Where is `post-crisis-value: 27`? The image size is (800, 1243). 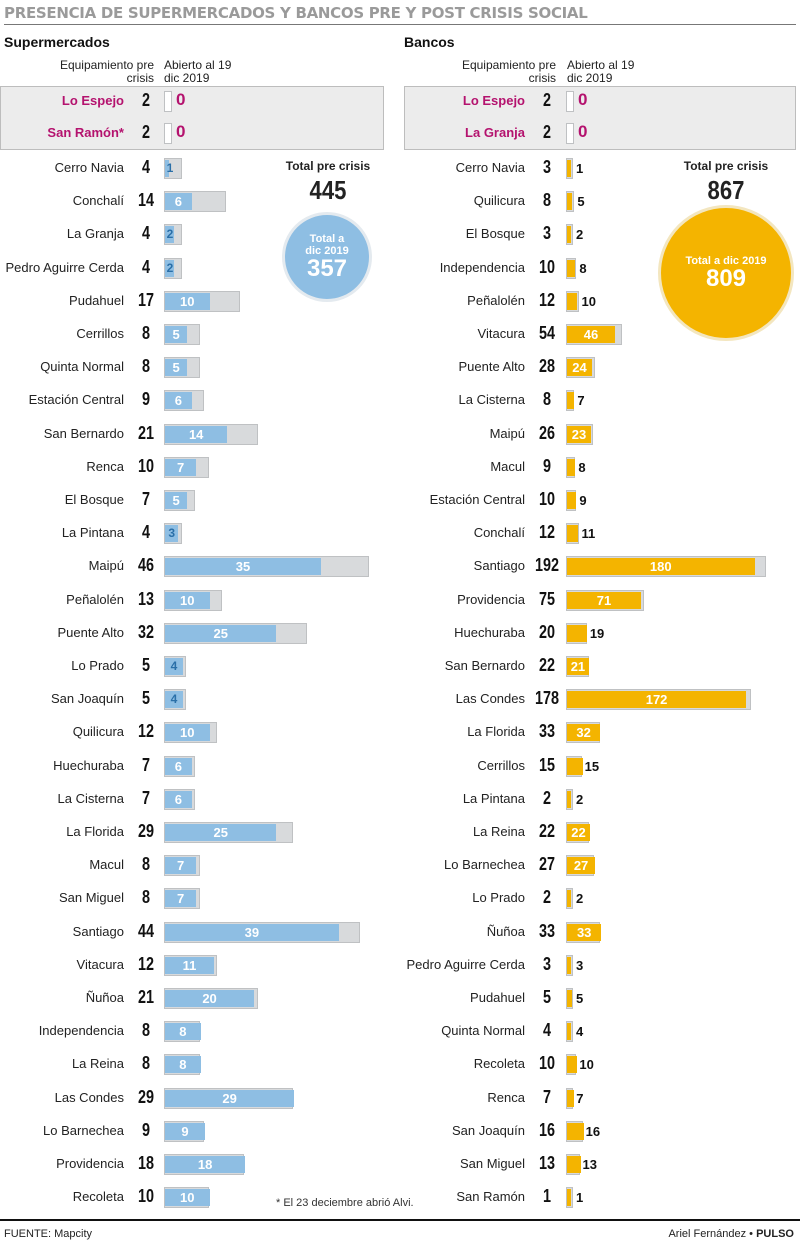 post-crisis-value: 27 is located at coordinates (581, 866).